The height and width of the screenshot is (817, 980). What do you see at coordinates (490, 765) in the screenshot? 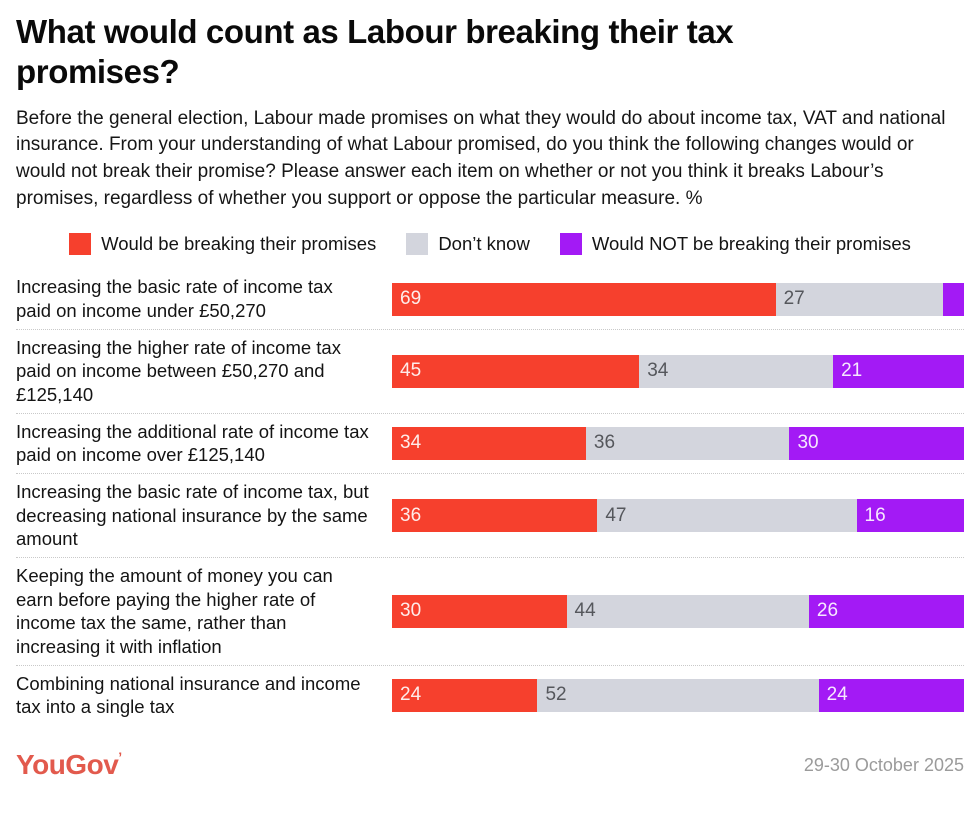
I see `footer: YouGov’ 29-30 October 2025` at bounding box center [490, 765].